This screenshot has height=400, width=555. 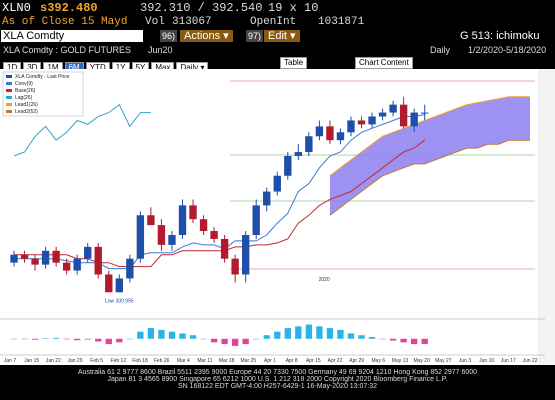 I want to click on chart-content-button: Chart Content, so click(x=384, y=63).